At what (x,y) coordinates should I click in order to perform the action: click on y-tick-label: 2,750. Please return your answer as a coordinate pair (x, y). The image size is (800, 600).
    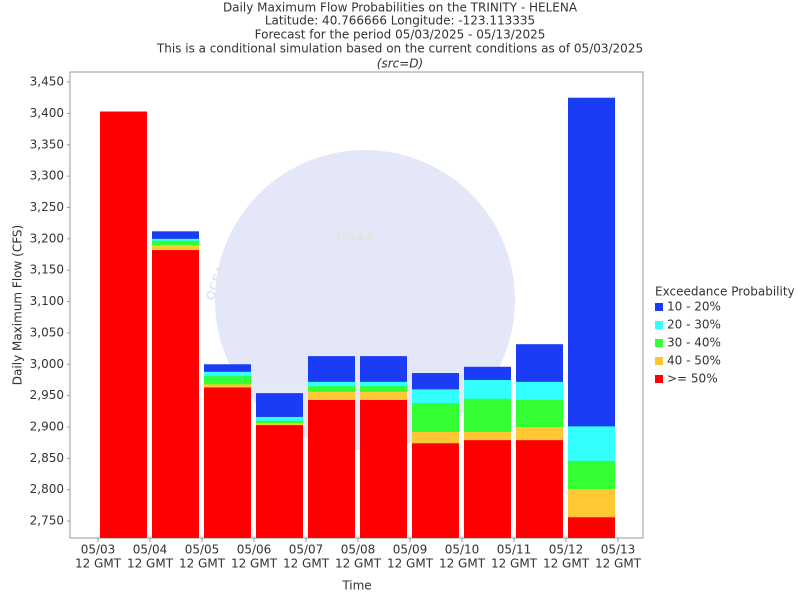
    Looking at the image, I should click on (47, 521).